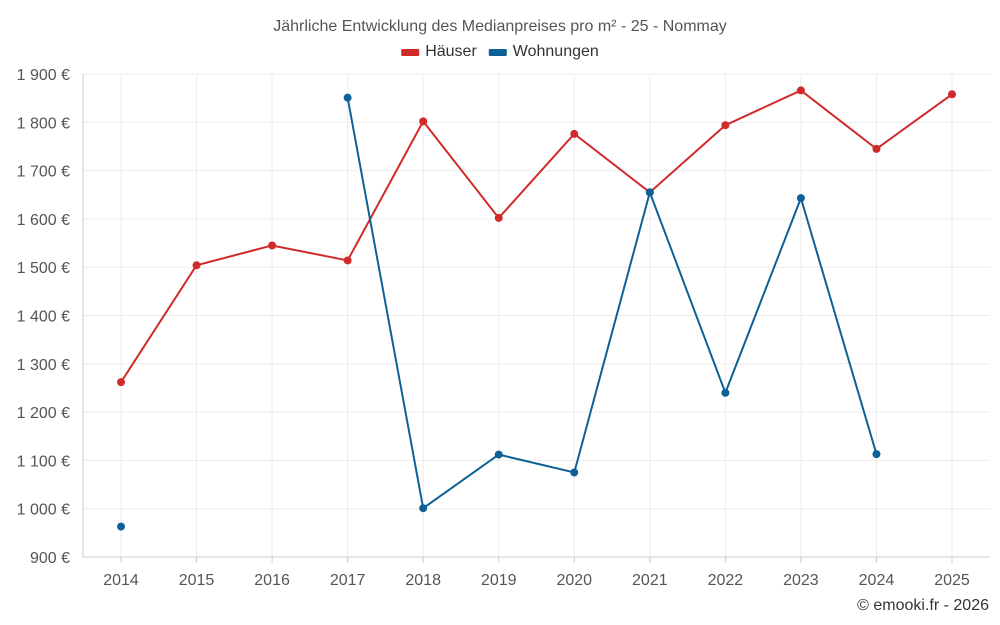 Image resolution: width=1000 pixels, height=625 pixels. I want to click on x-tick-label: 2017, so click(348, 580).